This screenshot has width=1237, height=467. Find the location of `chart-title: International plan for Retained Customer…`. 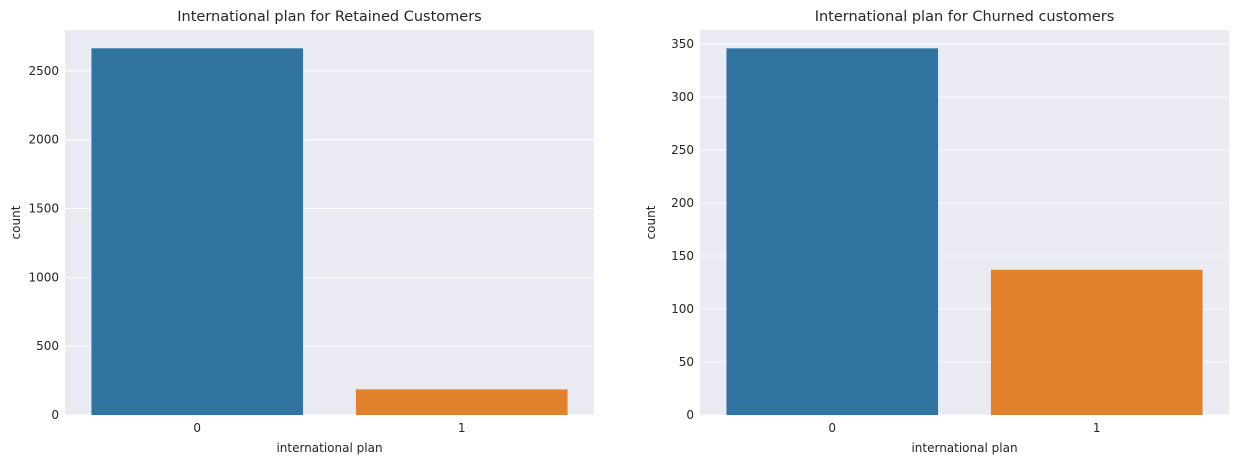

chart-title: International plan for Retained Customer… is located at coordinates (329, 17).